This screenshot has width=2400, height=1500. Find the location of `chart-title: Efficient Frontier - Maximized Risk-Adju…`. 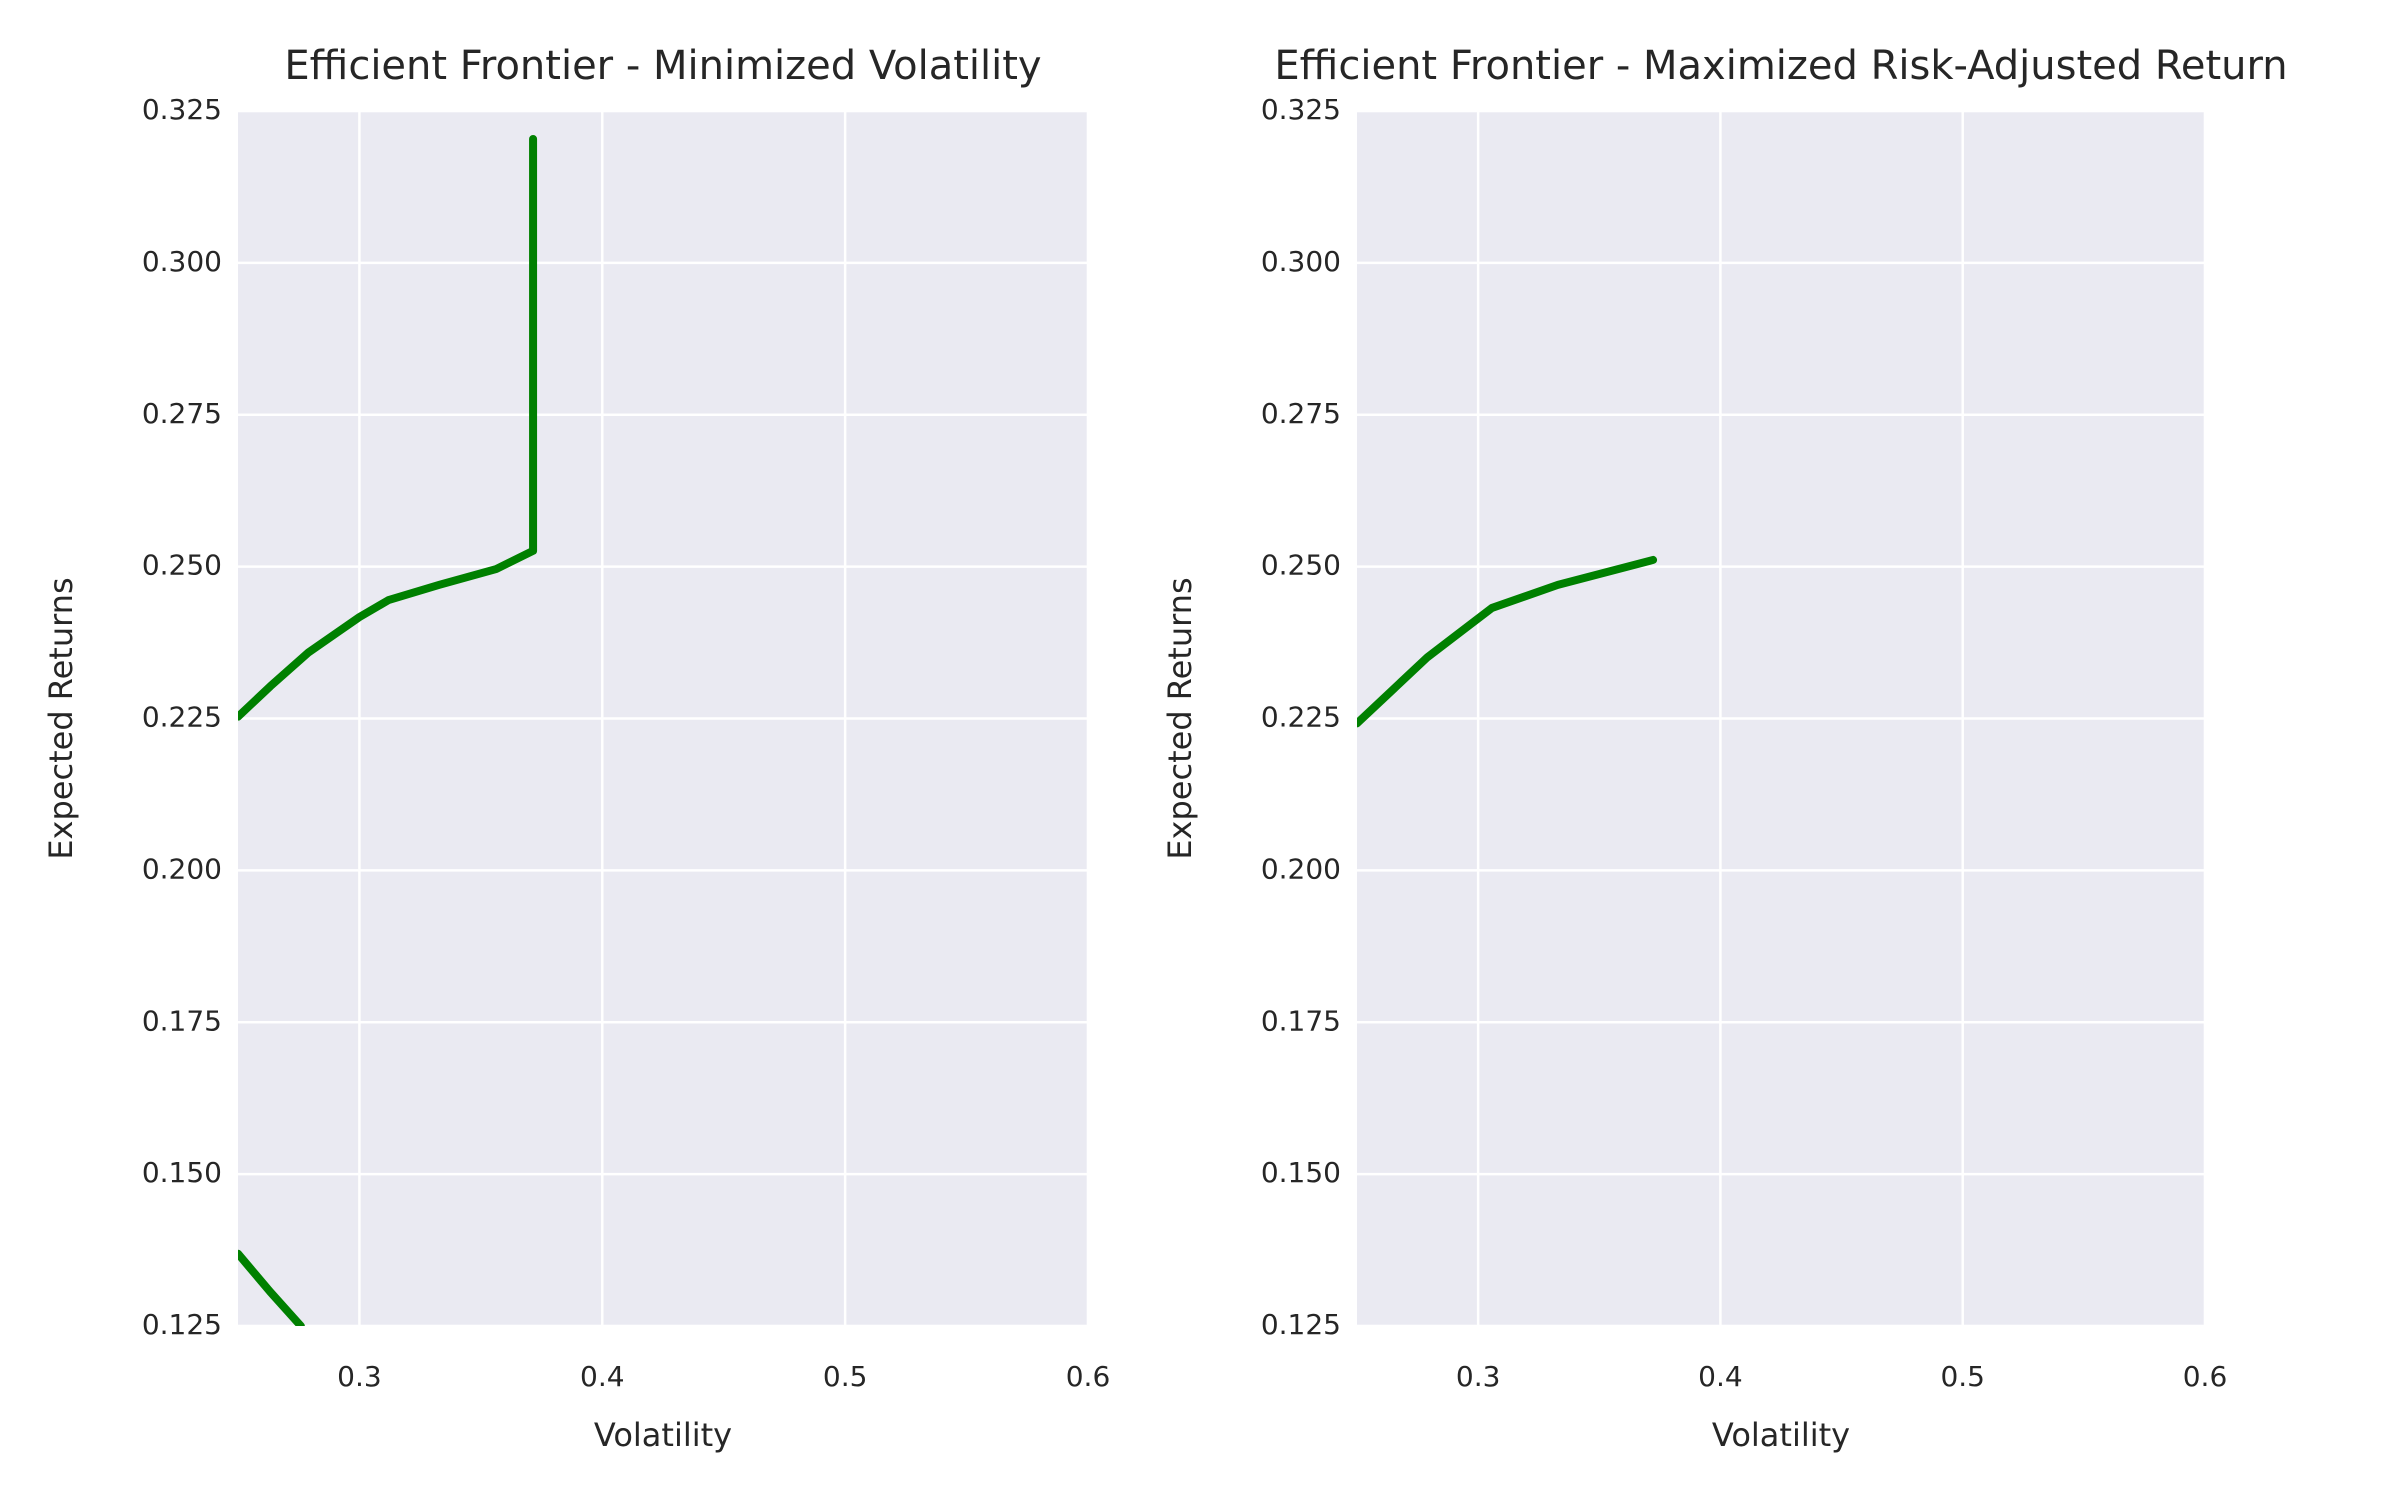

chart-title: Efficient Frontier - Maximized Risk-Adju… is located at coordinates (1780, 66).